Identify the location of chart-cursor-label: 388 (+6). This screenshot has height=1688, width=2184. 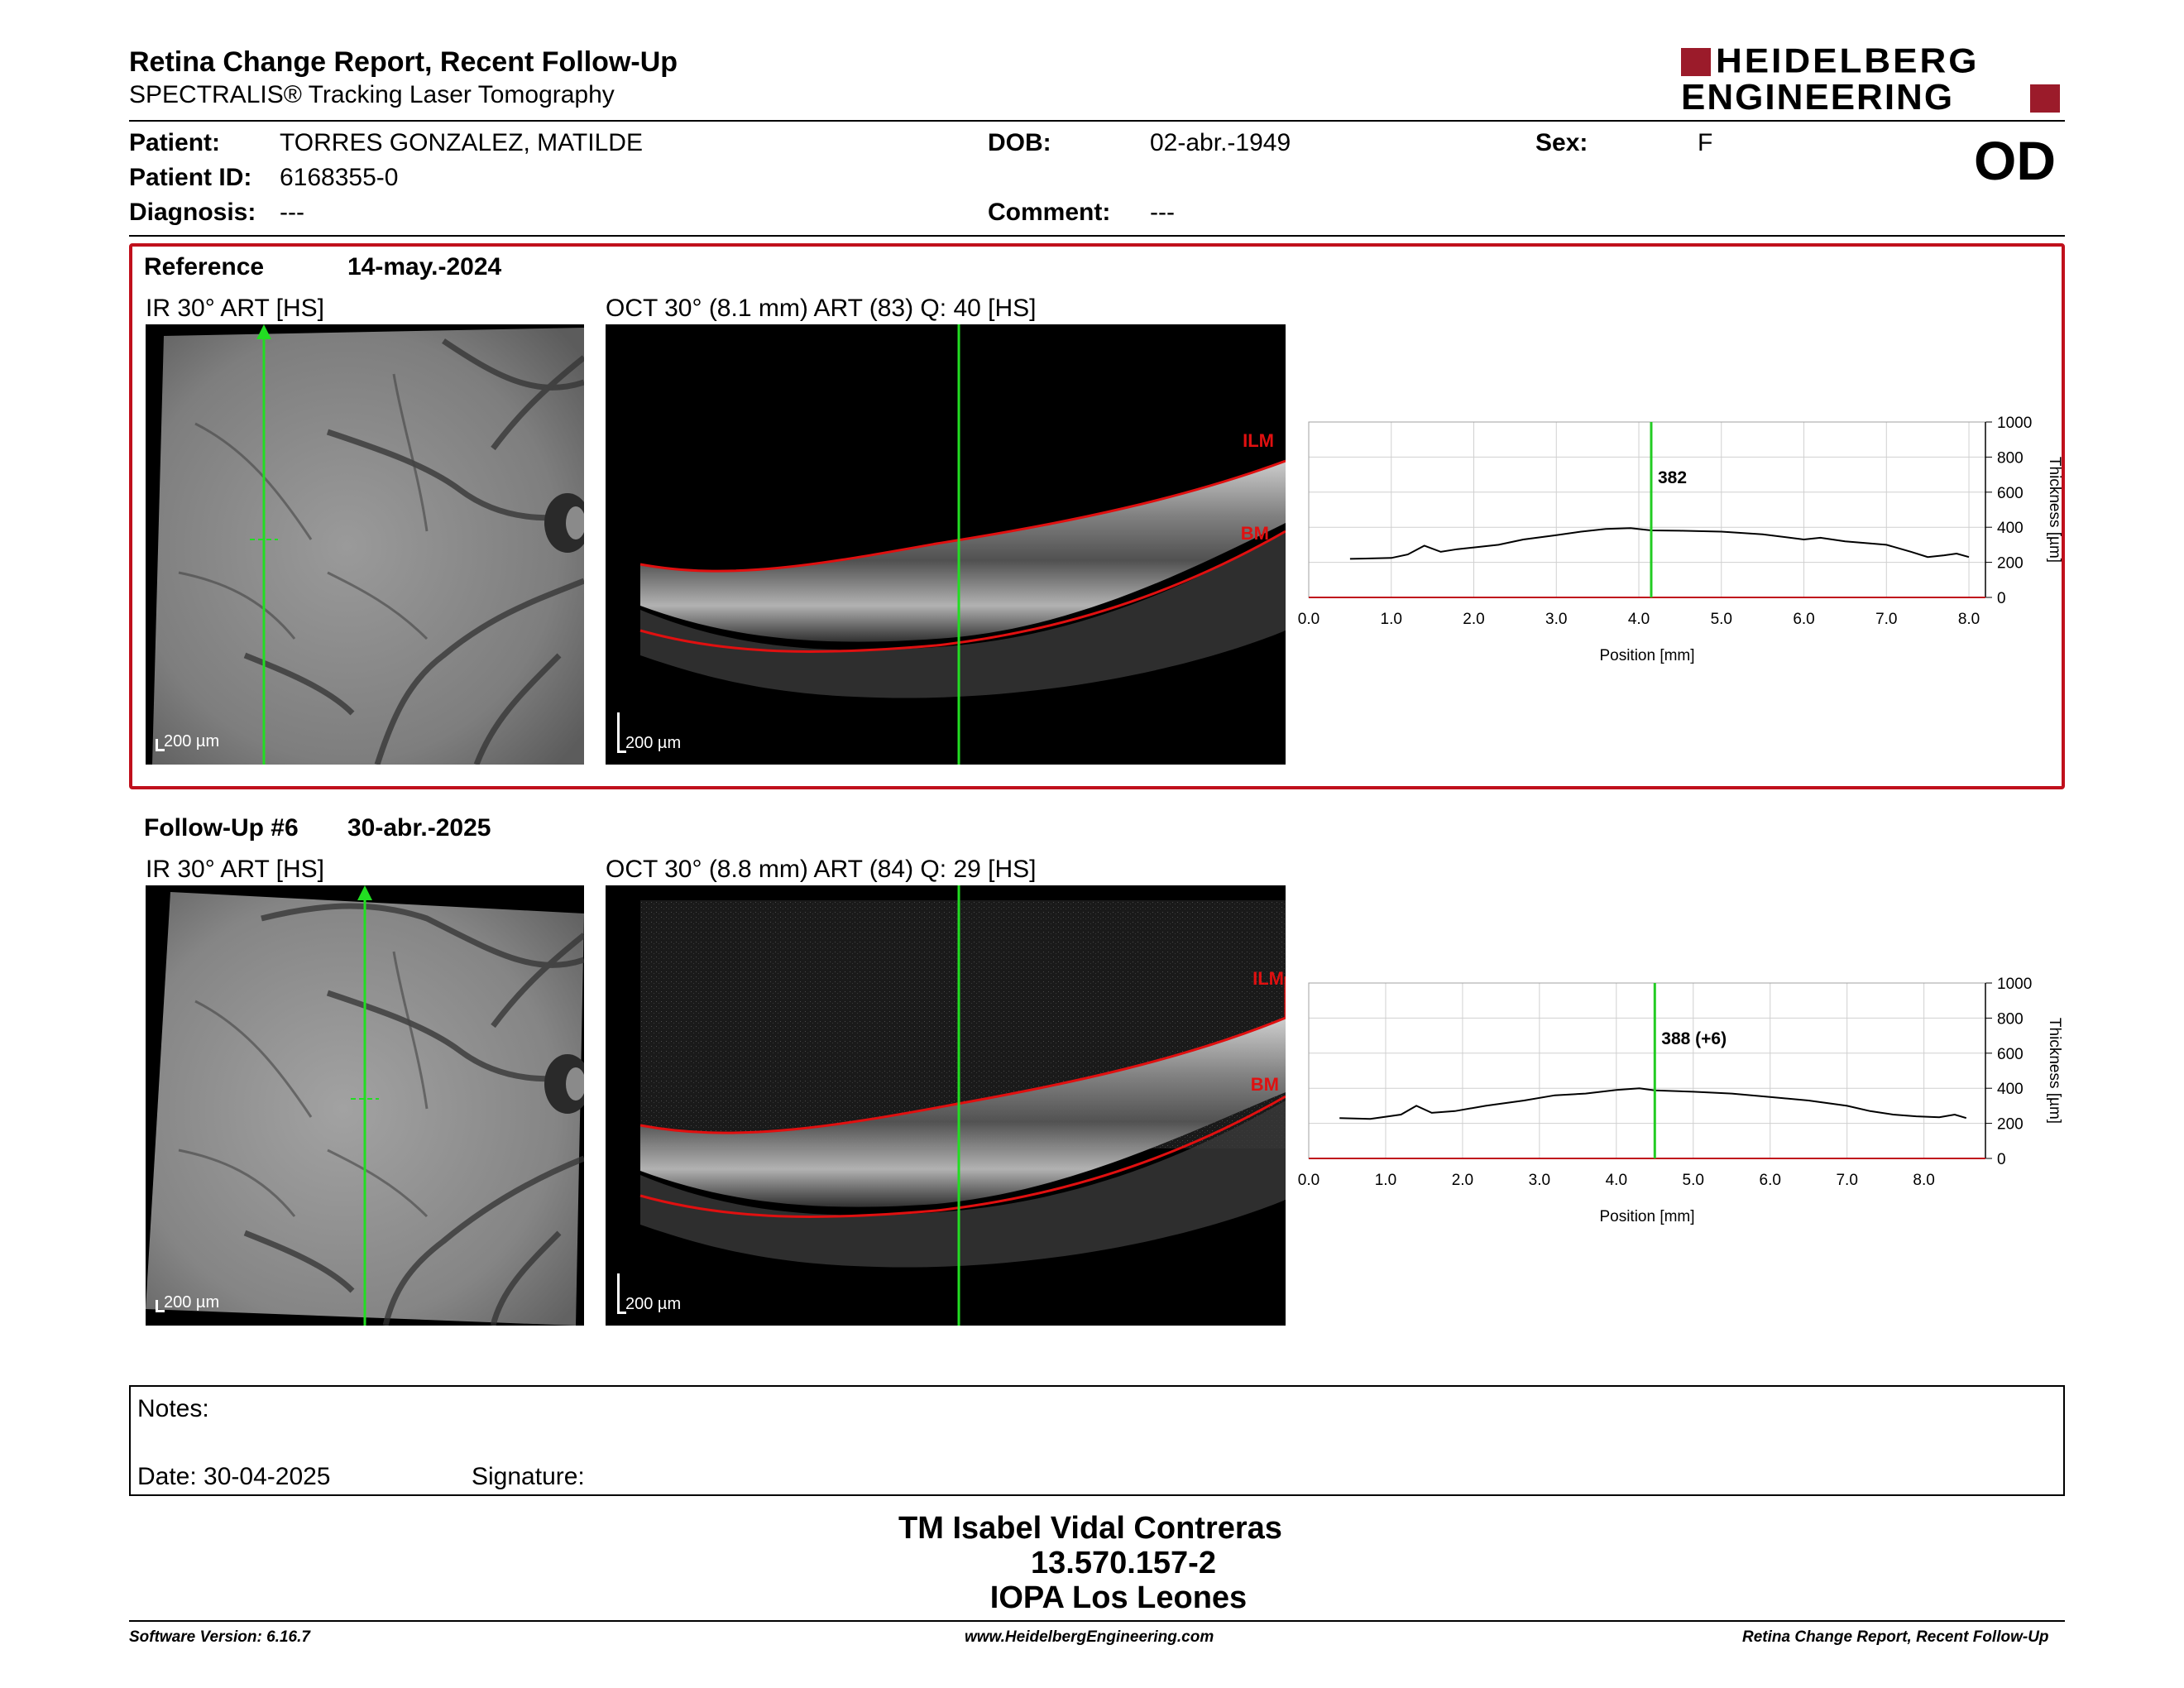
(1694, 1038).